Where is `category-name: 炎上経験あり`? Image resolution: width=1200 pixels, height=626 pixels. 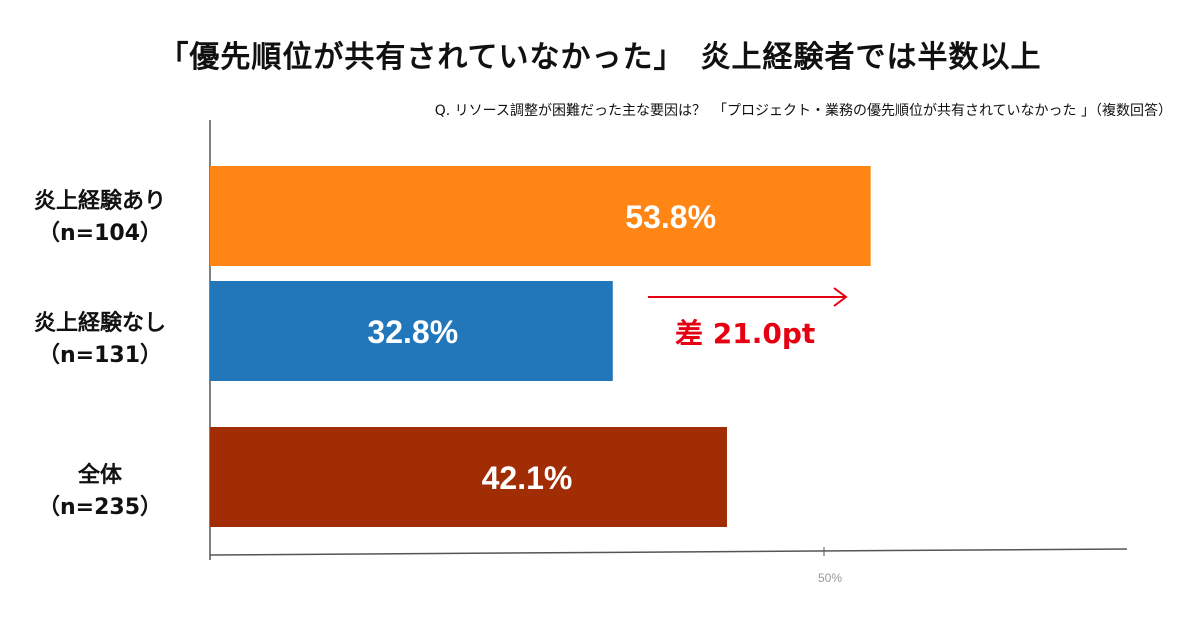 category-name: 炎上経験あり is located at coordinates (99, 201).